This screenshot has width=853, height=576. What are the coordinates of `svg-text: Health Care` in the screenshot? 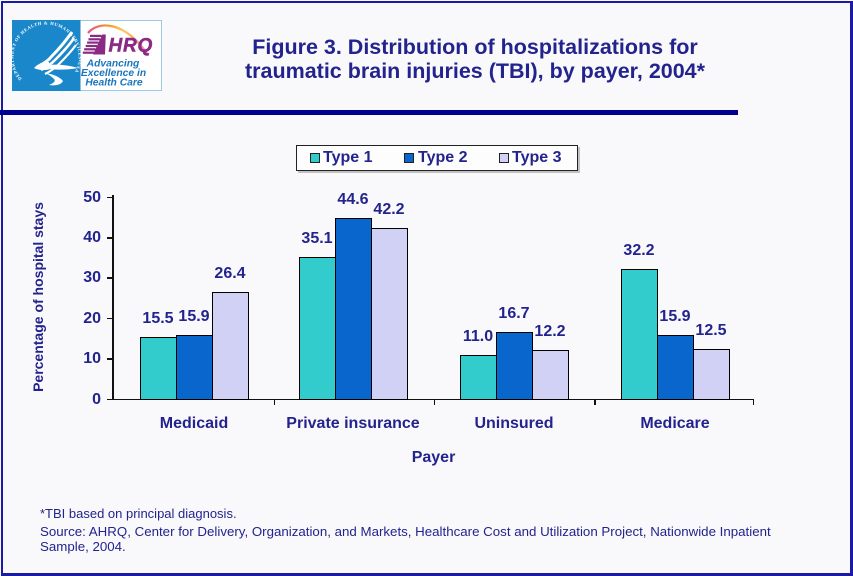 It's located at (113, 83).